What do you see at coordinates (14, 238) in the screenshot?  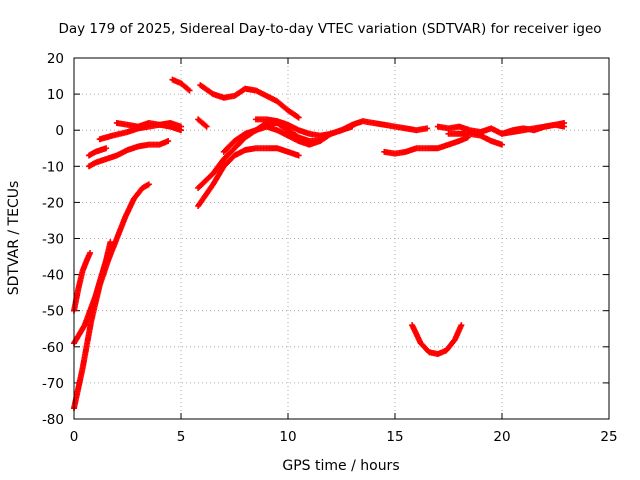 I see `y-axis-label: SDTVAR / TECUs` at bounding box center [14, 238].